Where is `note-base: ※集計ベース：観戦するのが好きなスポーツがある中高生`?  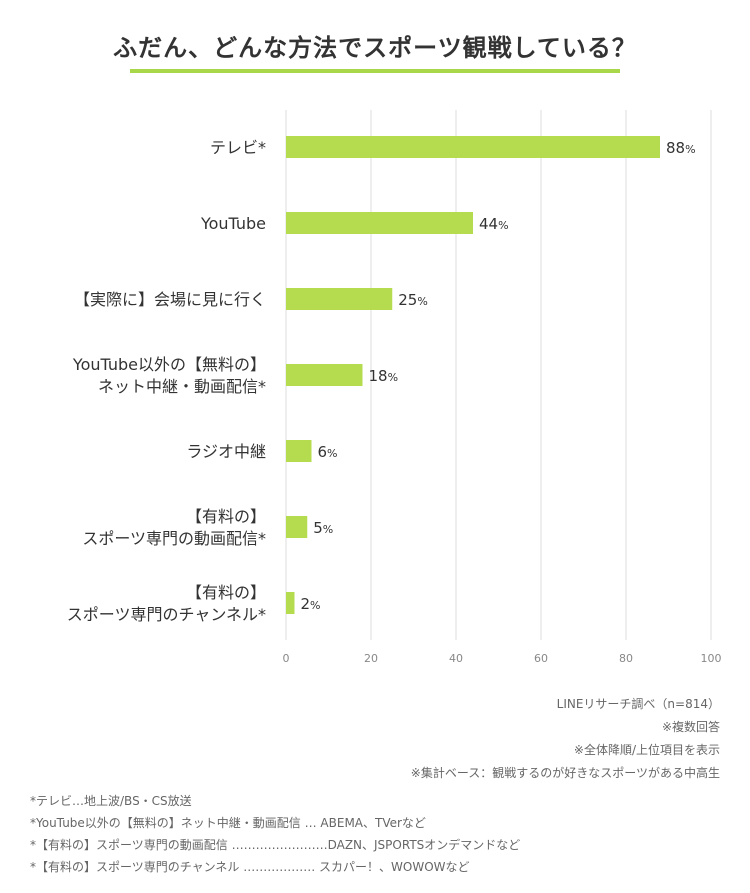
note-base: ※集計ベース：観戦するのが好きなスポーツがある中高生 is located at coordinates (565, 773).